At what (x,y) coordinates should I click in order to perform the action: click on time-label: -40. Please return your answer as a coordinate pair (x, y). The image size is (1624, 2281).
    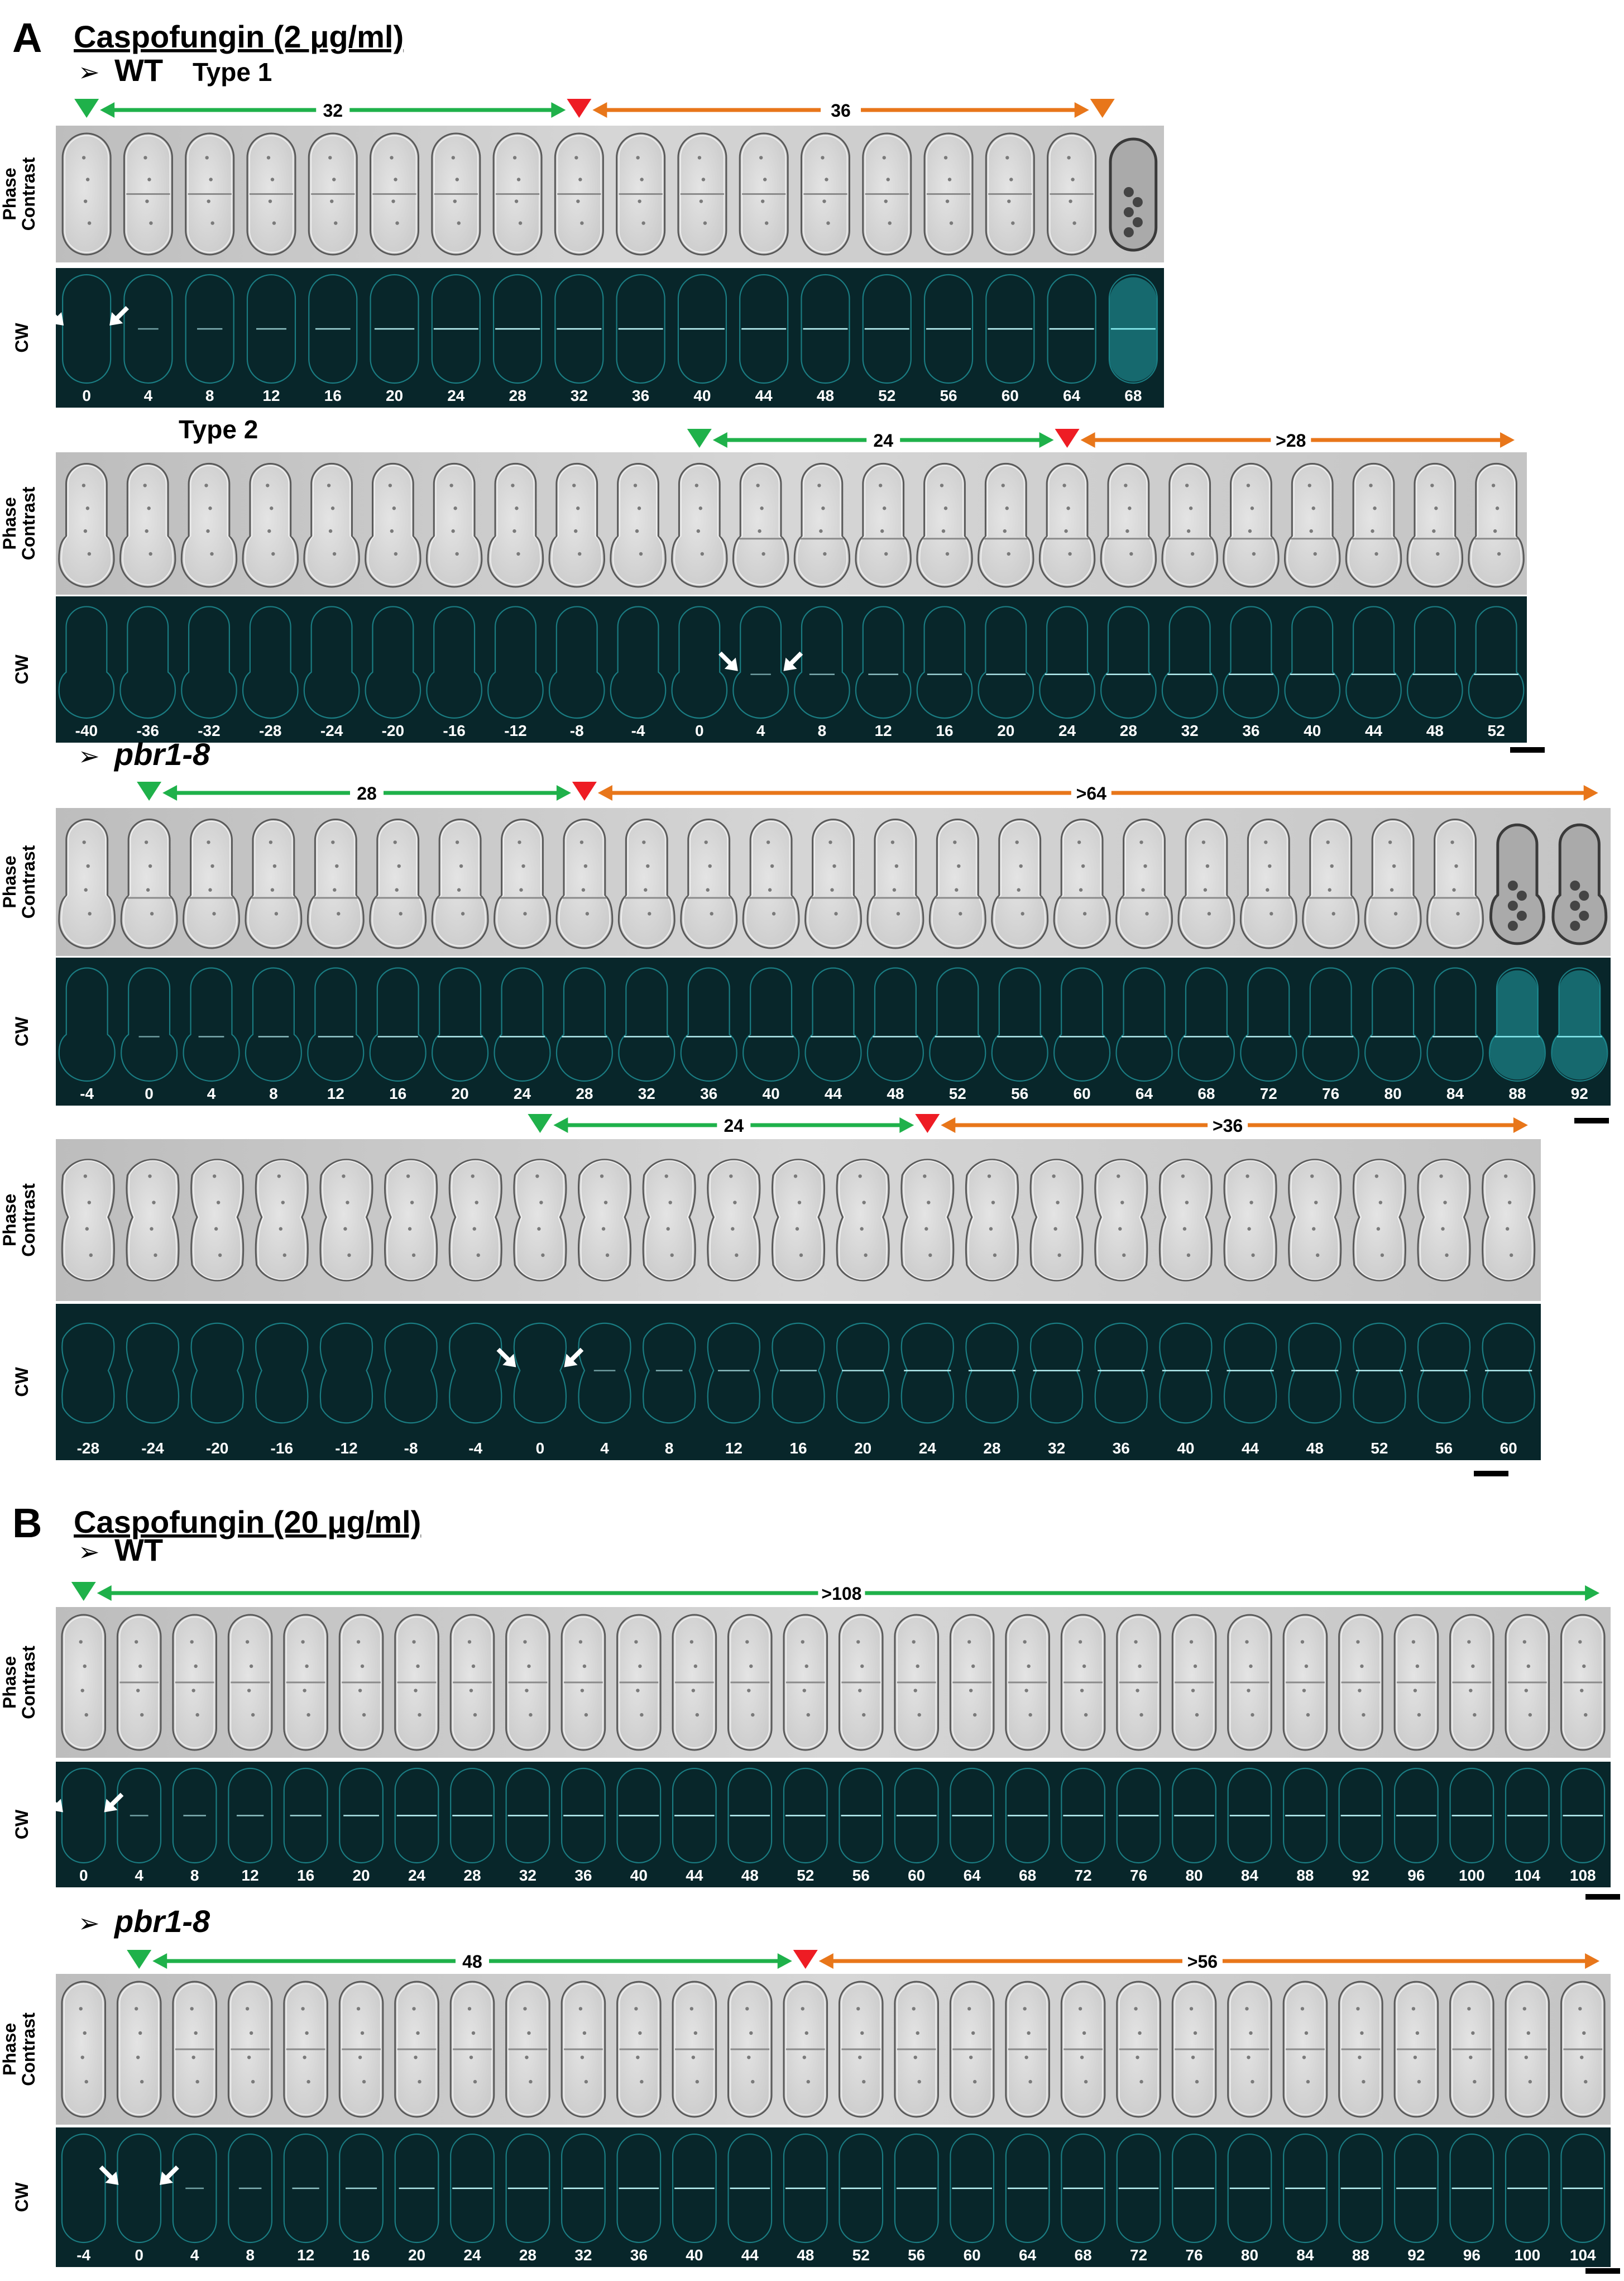
    Looking at the image, I should click on (86, 731).